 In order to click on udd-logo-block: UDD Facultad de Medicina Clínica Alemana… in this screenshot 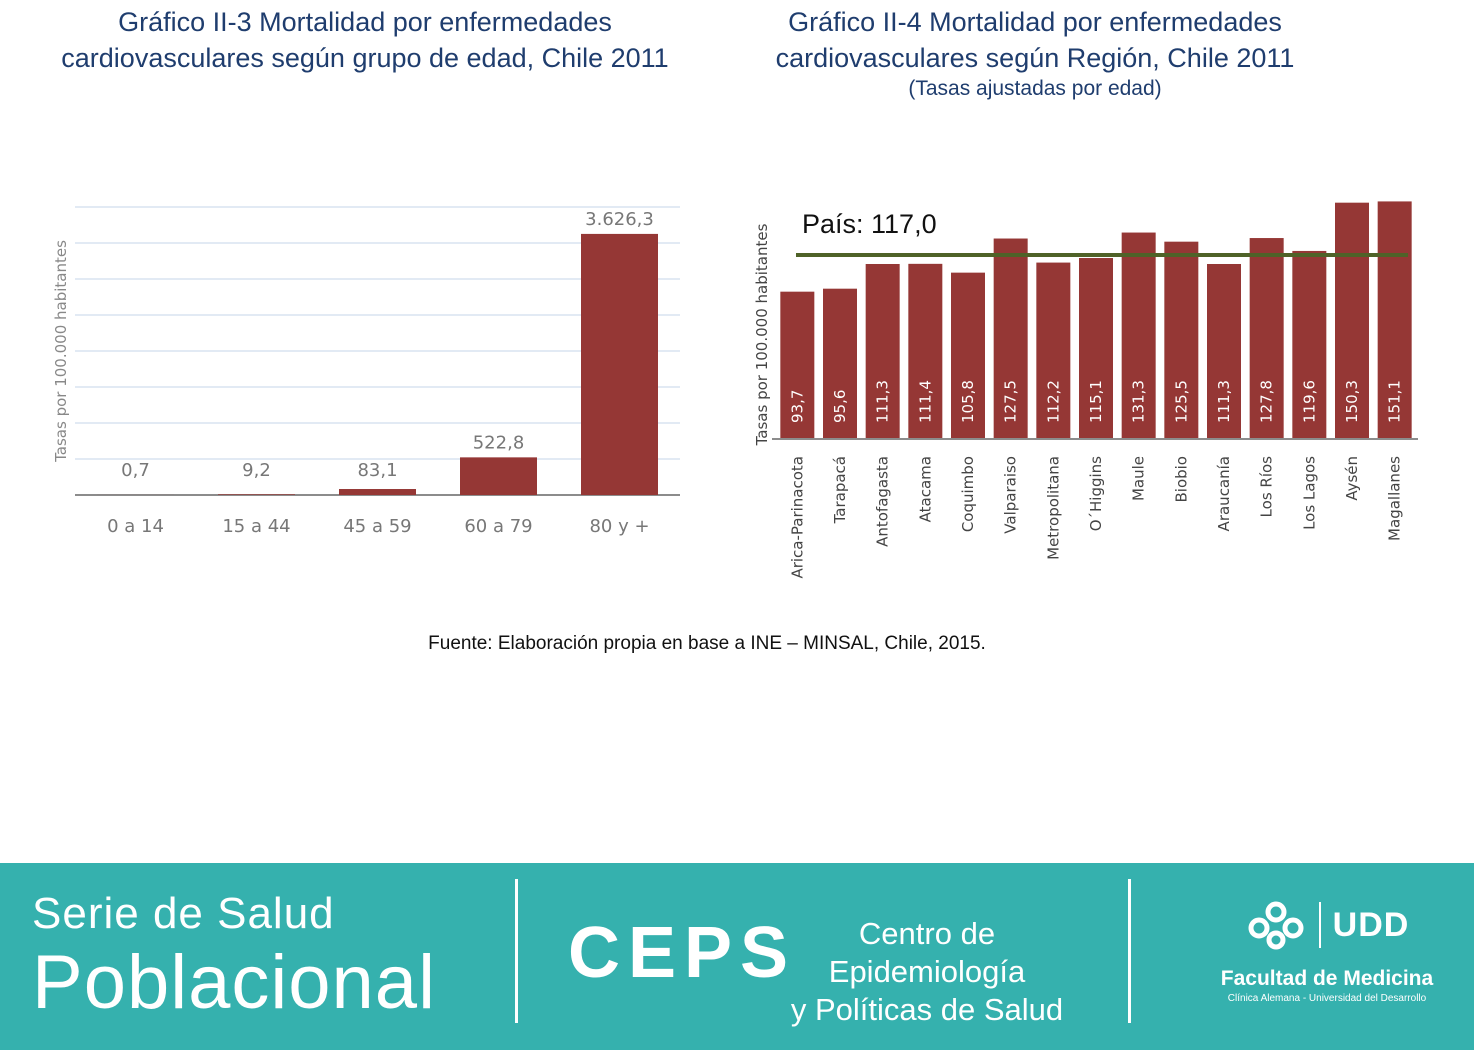, I will do `click(1327, 951)`.